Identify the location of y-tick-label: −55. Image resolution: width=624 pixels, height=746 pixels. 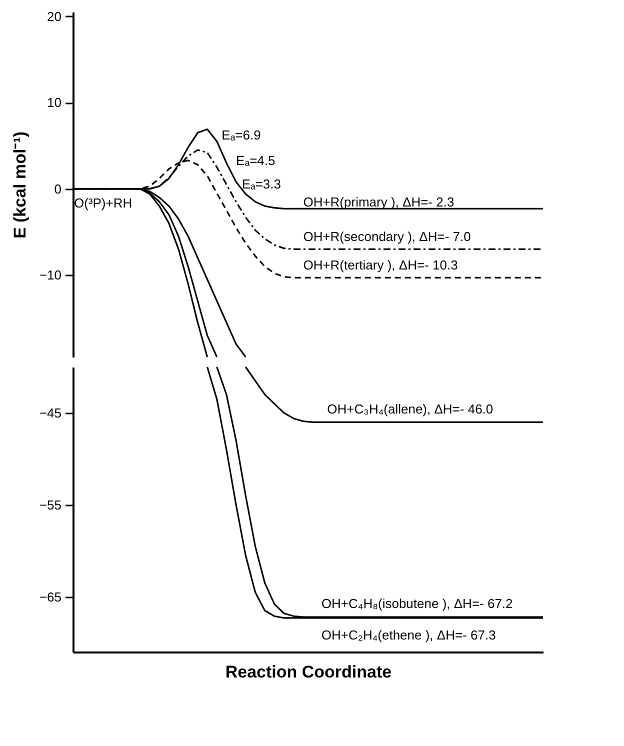
(50, 504).